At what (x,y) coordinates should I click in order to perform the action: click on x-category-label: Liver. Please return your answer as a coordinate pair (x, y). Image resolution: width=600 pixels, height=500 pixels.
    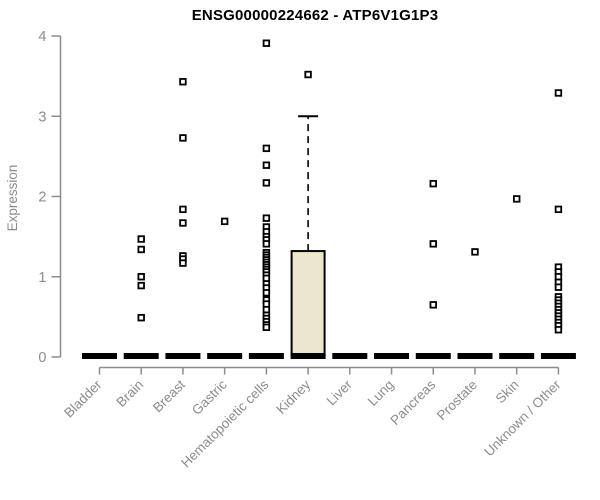
    Looking at the image, I should click on (340, 393).